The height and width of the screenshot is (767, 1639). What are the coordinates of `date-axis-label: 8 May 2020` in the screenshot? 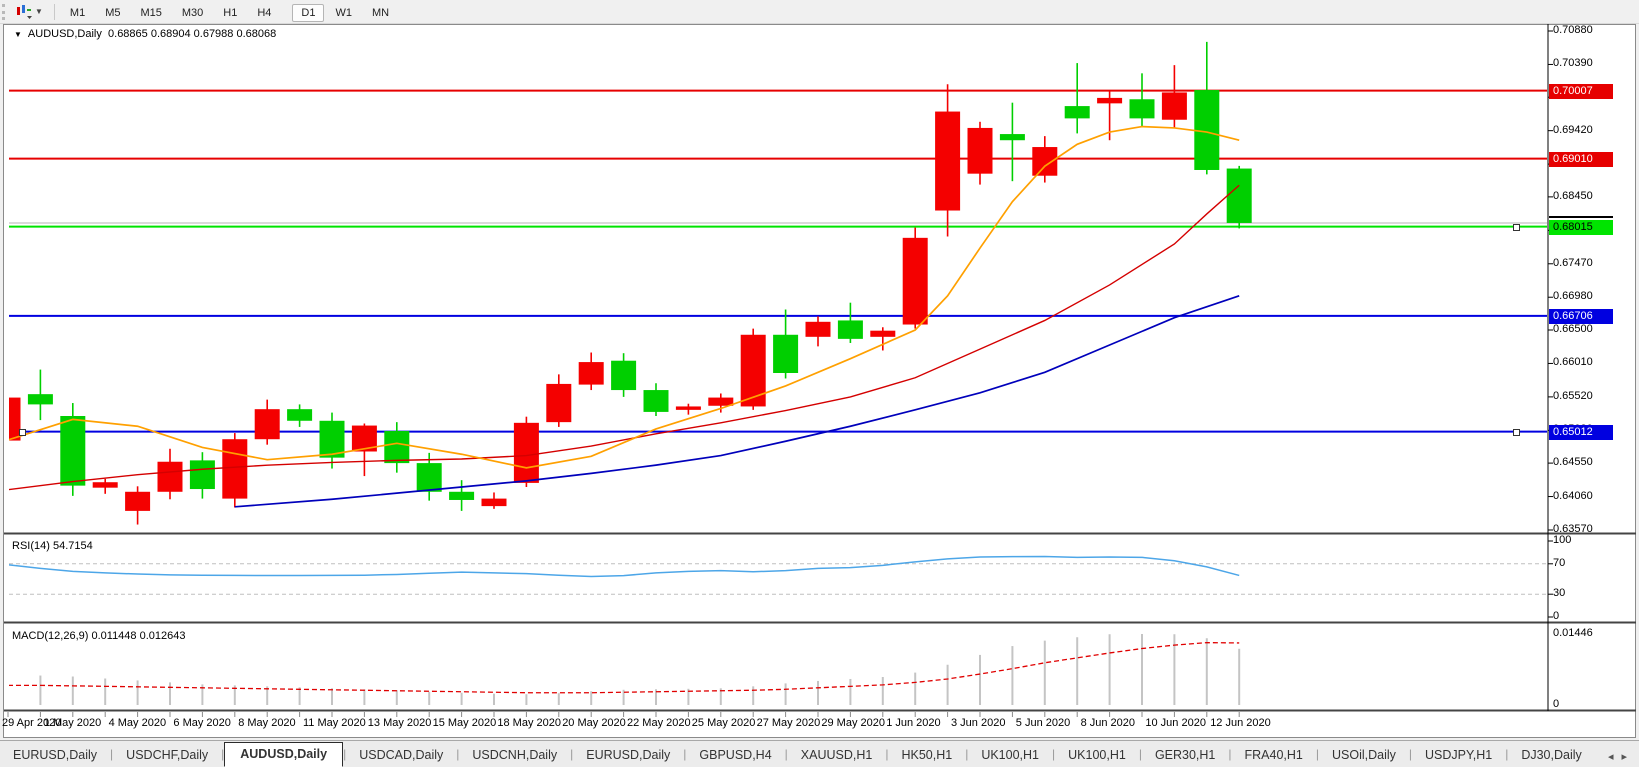 It's located at (267, 723).